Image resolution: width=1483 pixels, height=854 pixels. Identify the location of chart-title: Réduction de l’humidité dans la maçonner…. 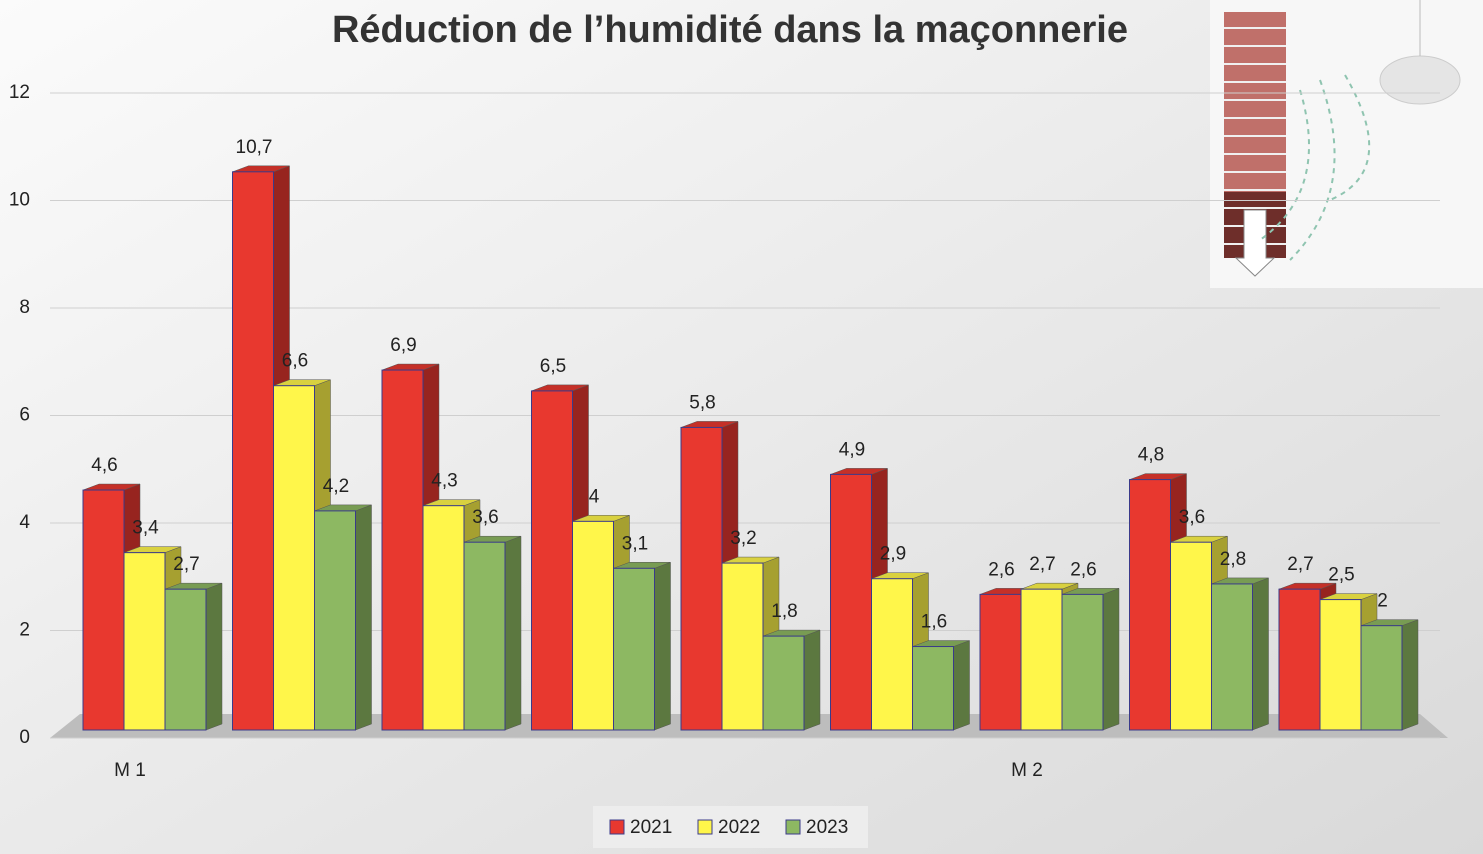
(730, 30).